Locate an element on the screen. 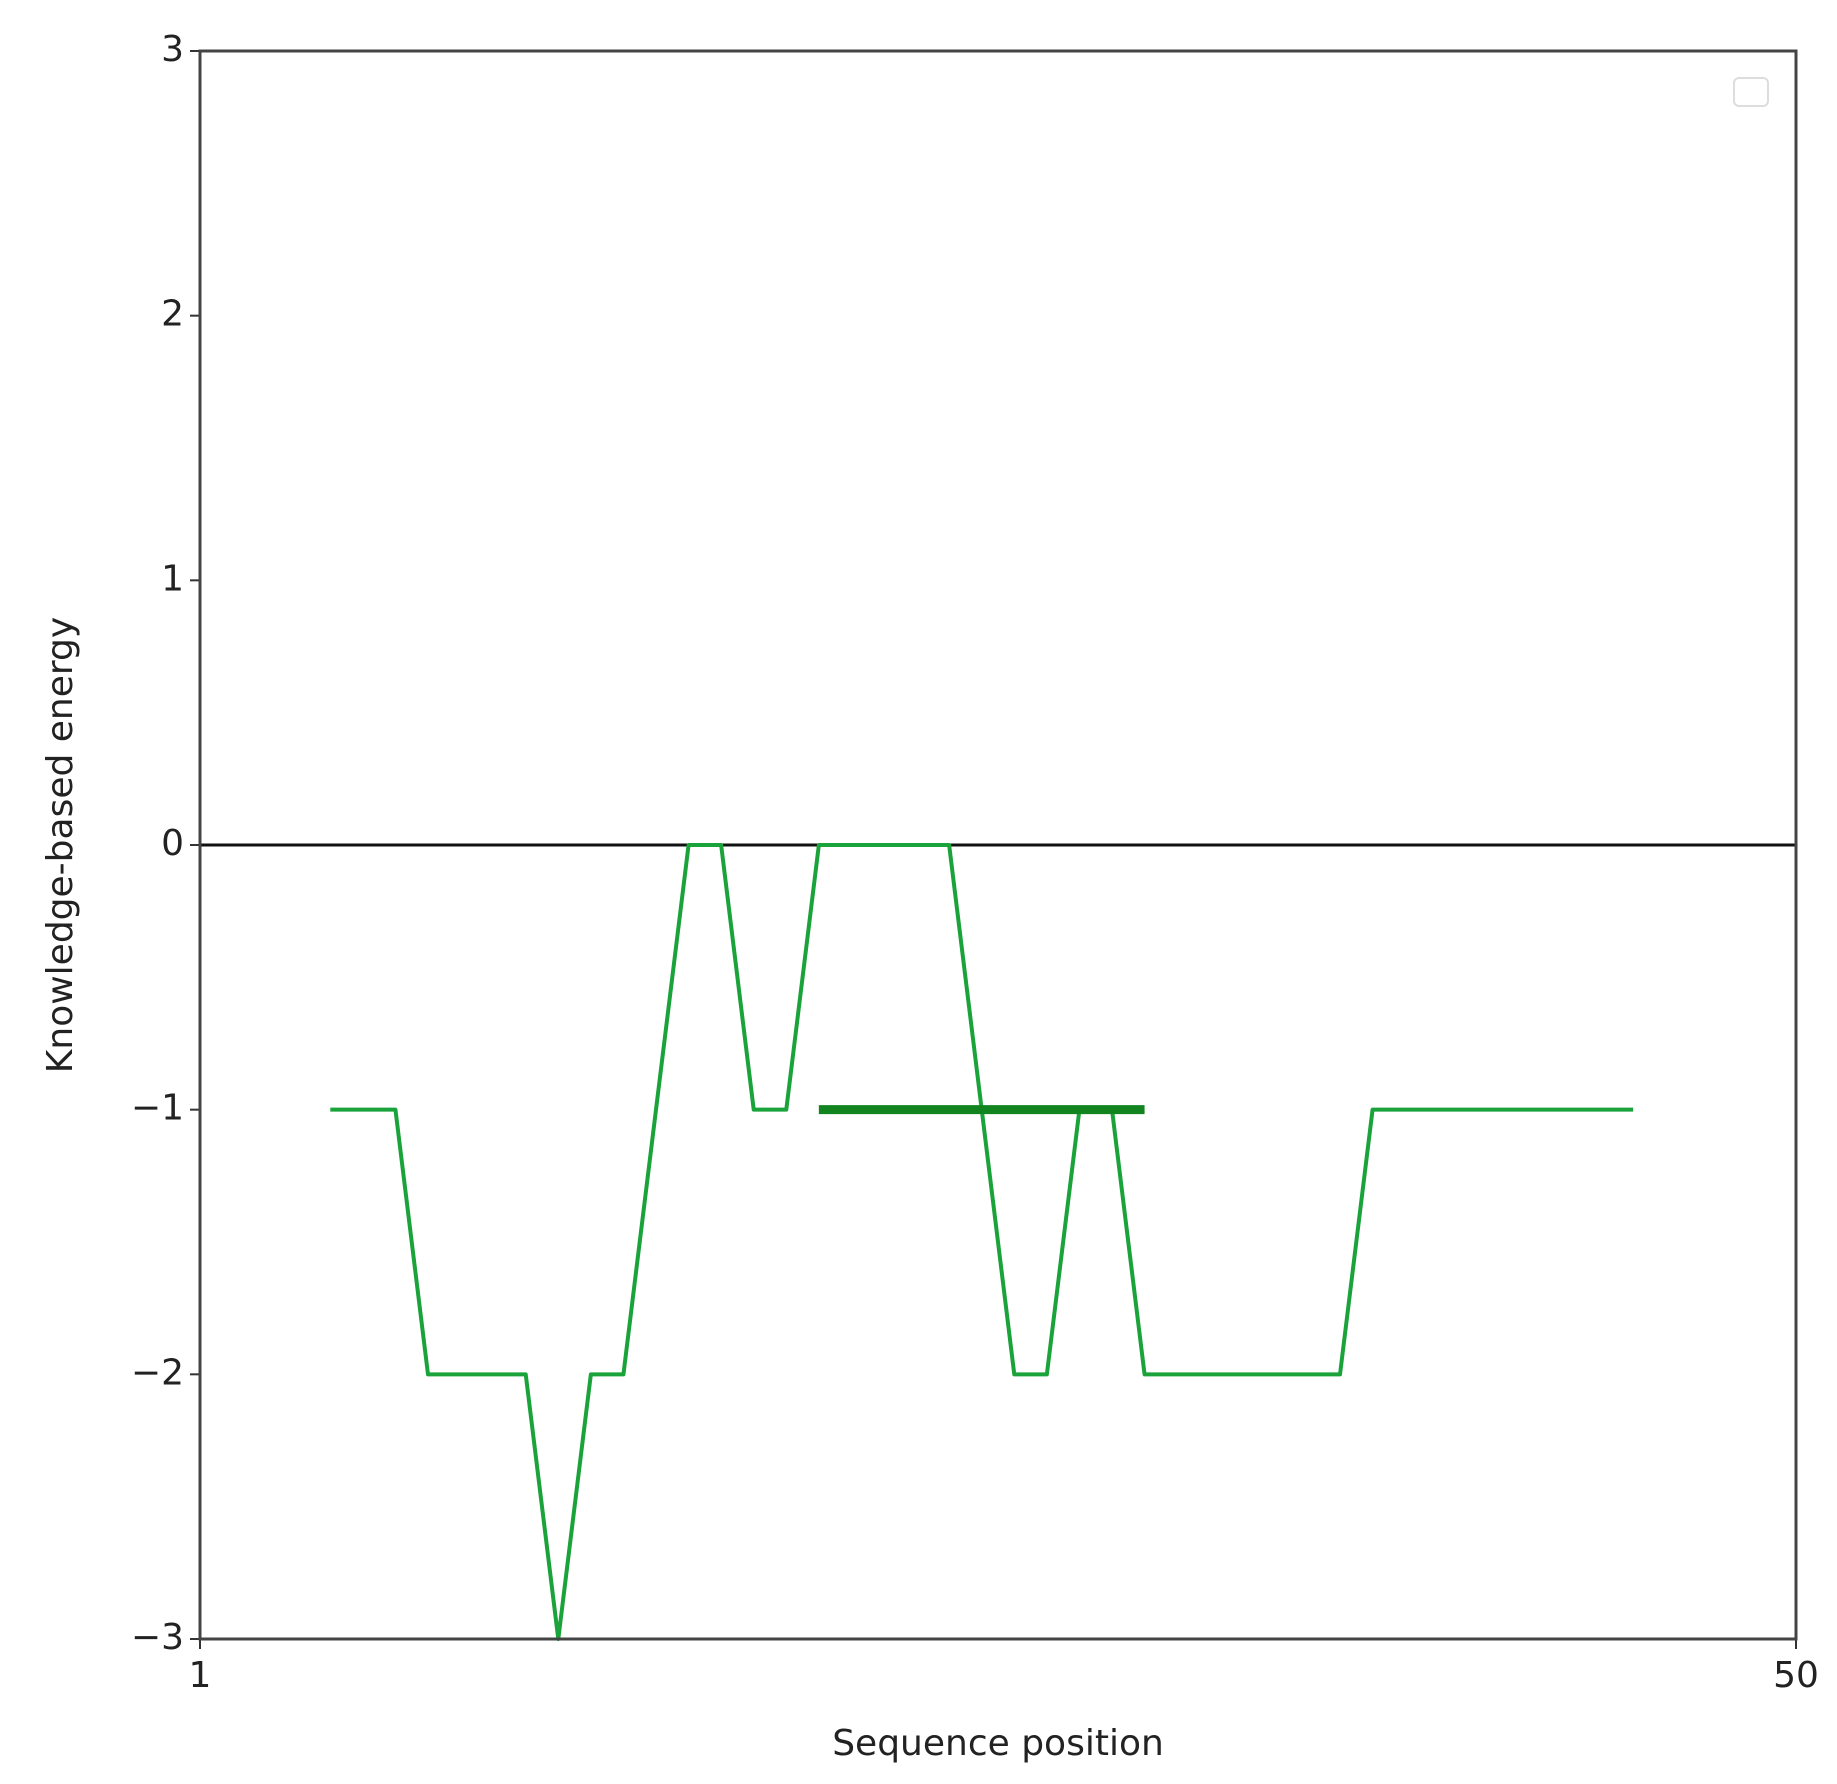 The width and height of the screenshot is (1837, 1784). y-tick-label: 3 is located at coordinates (172, 49).